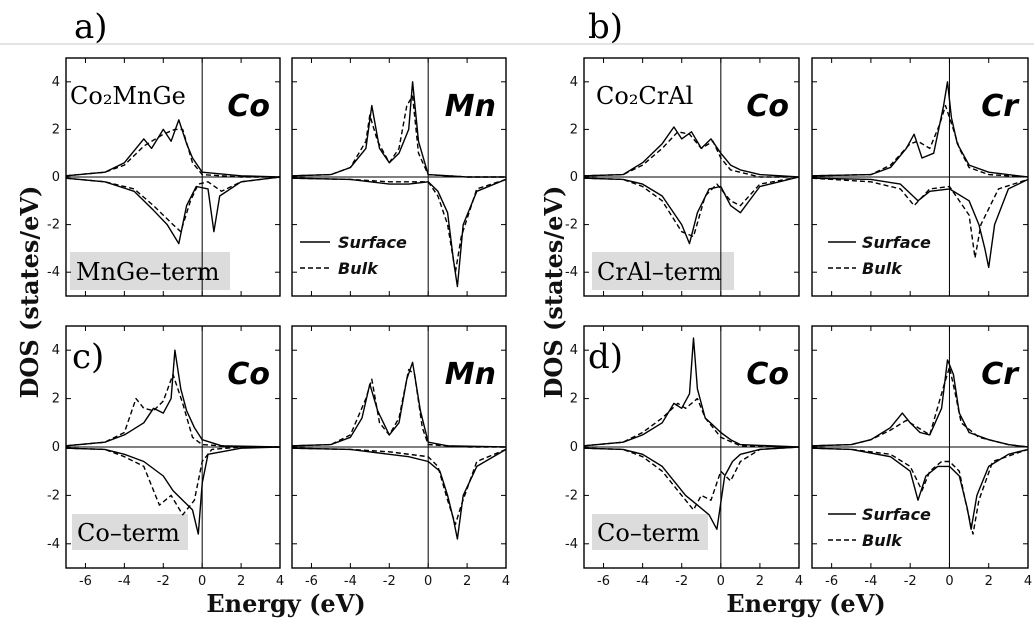 This screenshot has width=1034, height=626. I want to click on subplot-3: -4 -2 0 2 4 Co, so click(682, 177).